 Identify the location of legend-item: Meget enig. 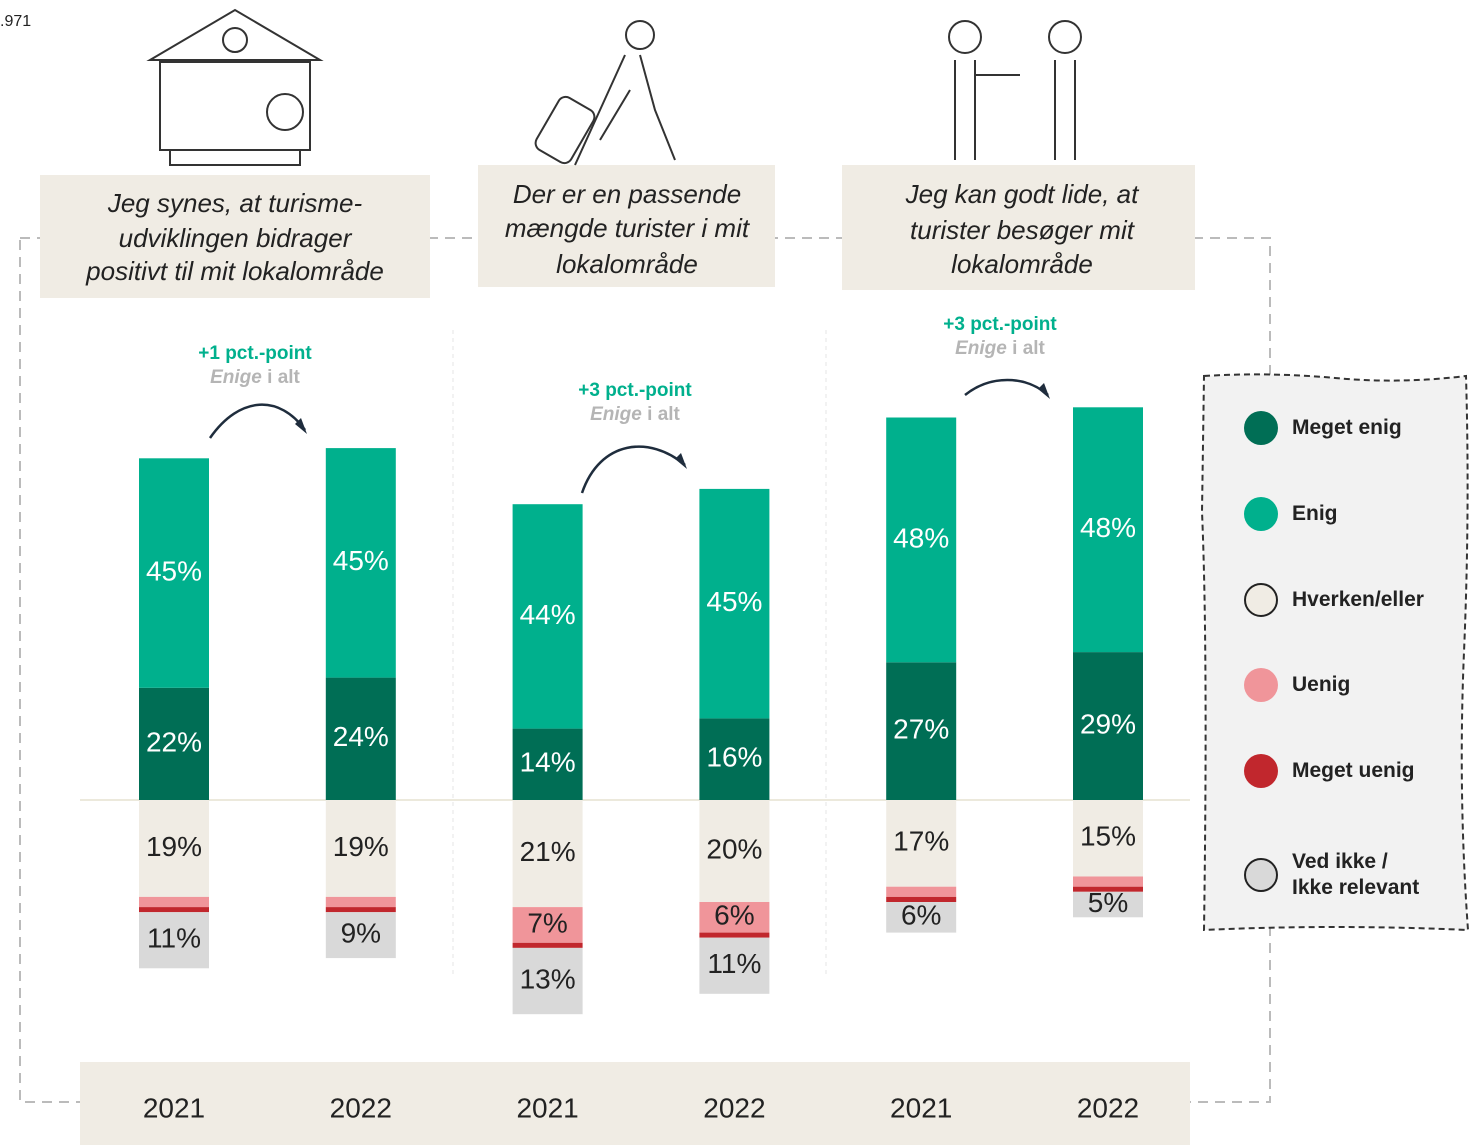
(1338, 428).